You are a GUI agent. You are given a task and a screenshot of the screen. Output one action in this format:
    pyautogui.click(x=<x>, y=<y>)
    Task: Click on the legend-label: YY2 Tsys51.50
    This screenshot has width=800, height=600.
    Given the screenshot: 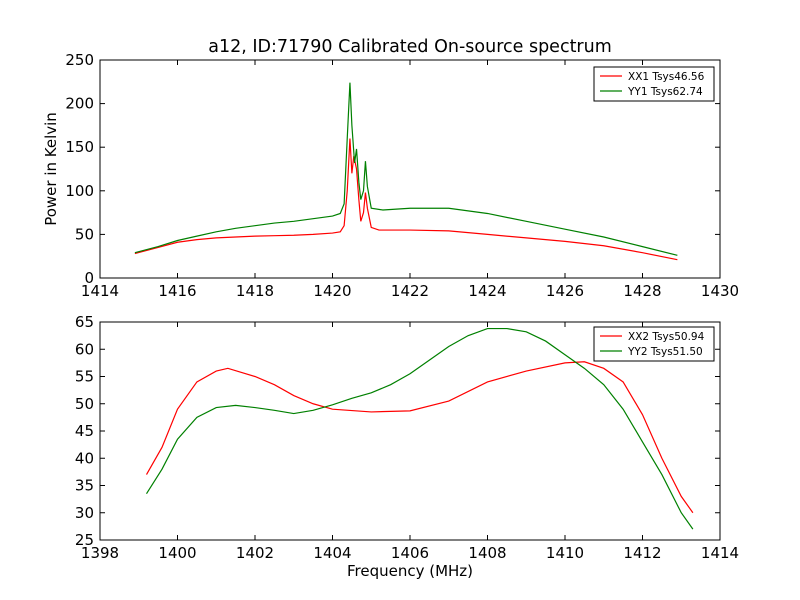 What is the action you would take?
    pyautogui.click(x=665, y=352)
    